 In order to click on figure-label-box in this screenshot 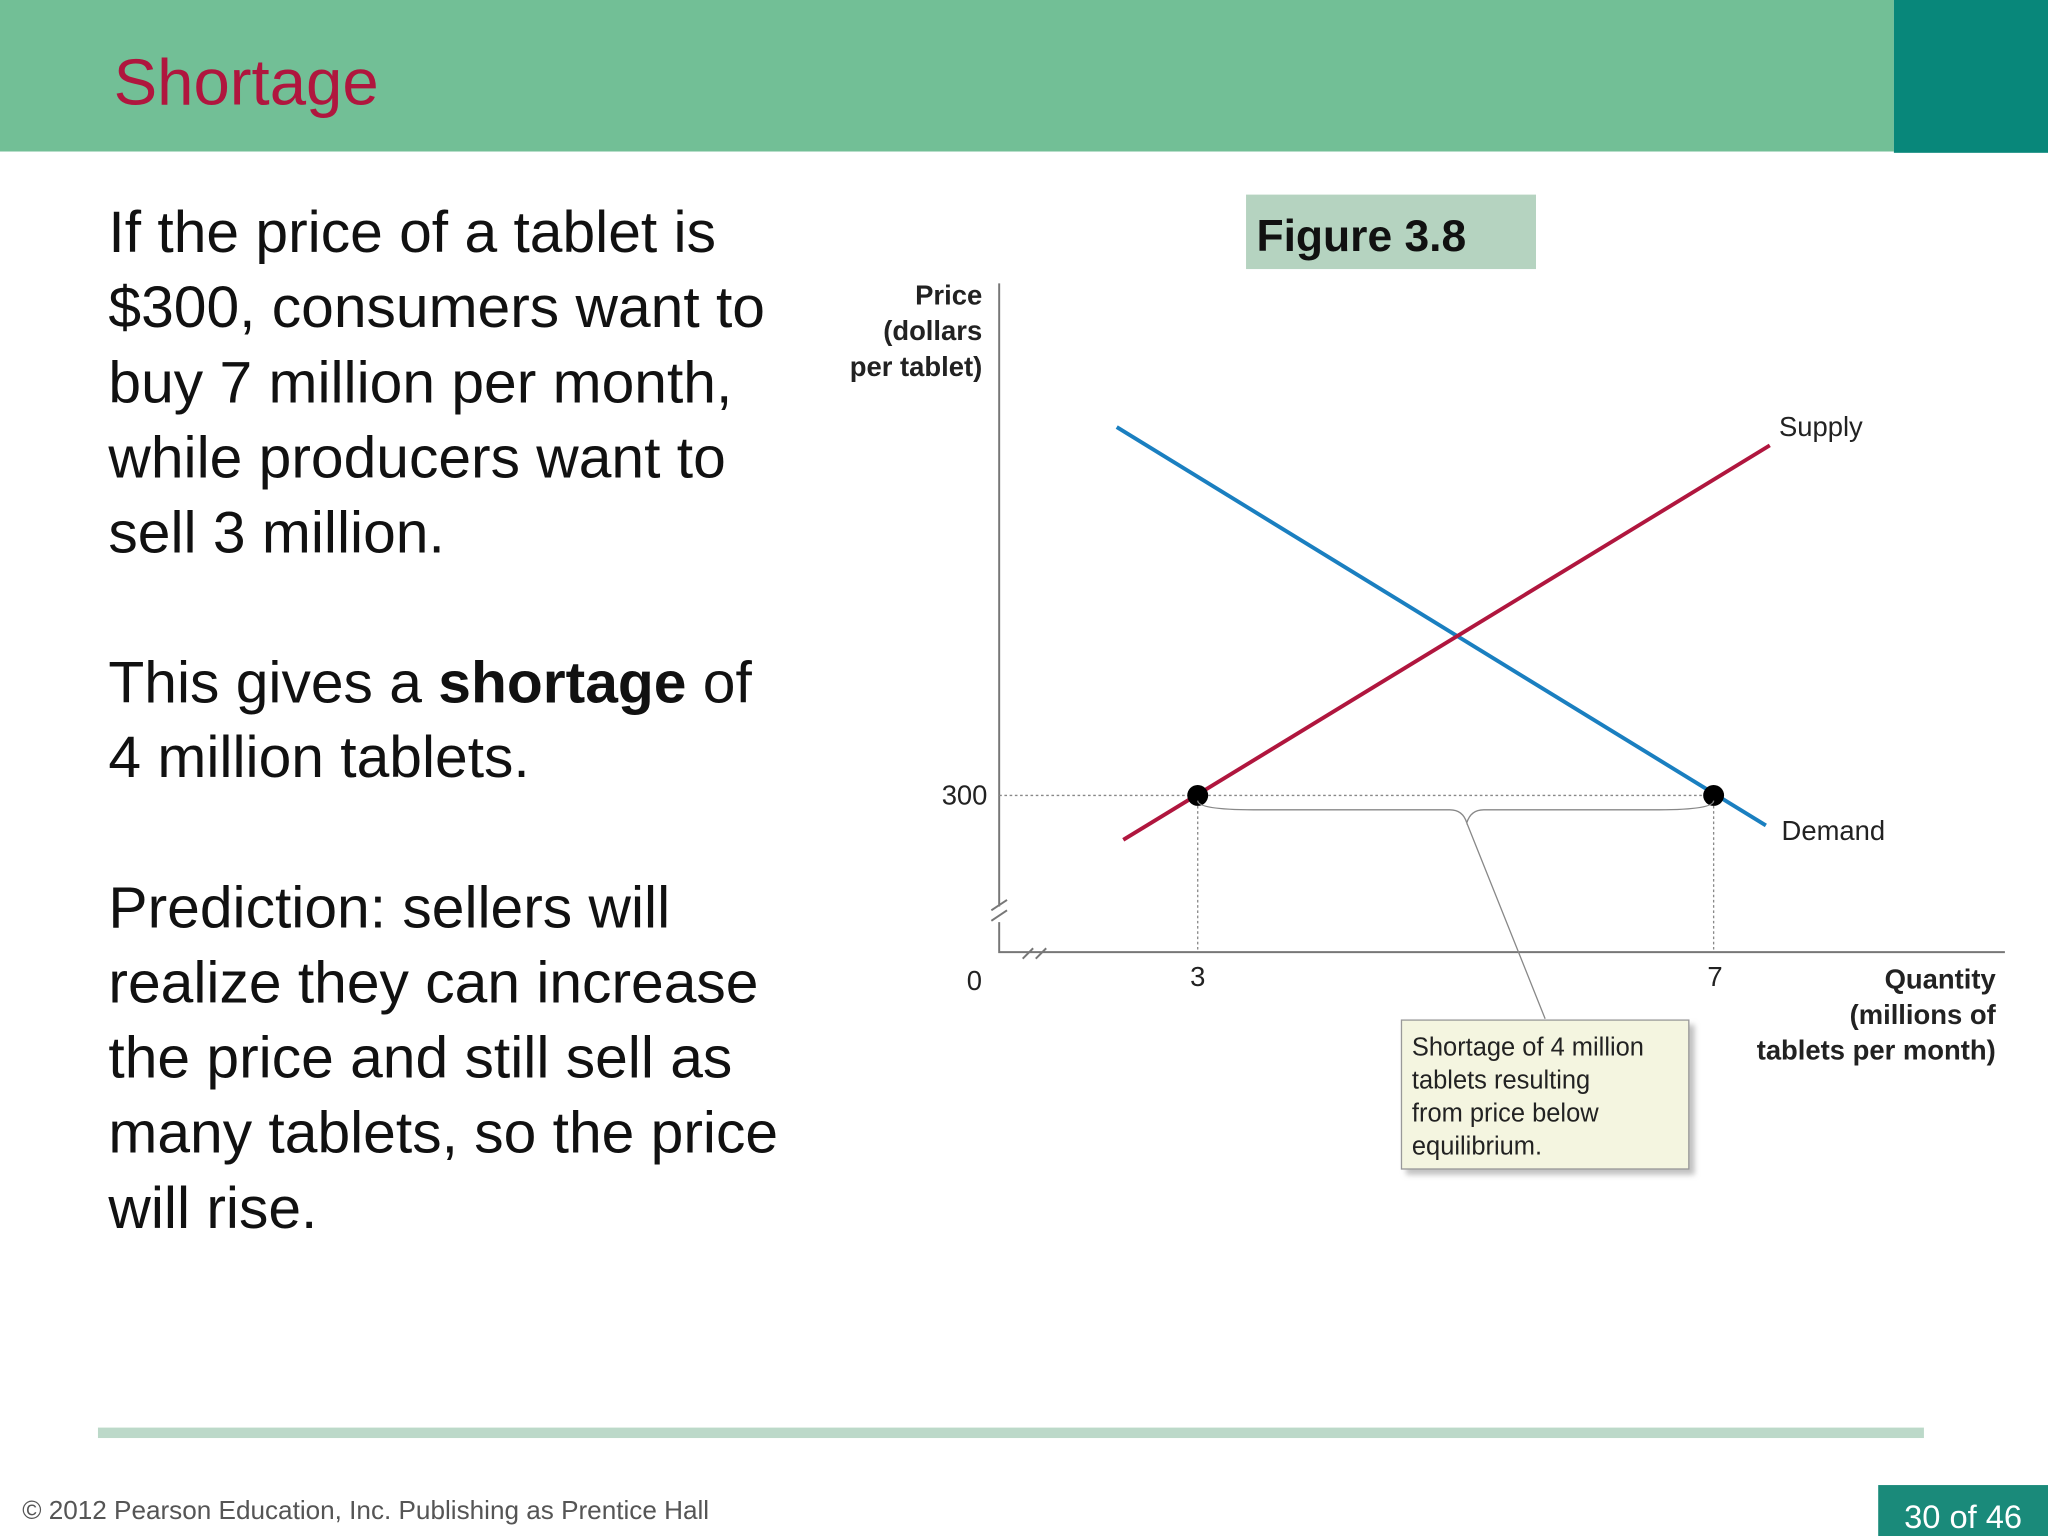, I will do `click(1391, 232)`.